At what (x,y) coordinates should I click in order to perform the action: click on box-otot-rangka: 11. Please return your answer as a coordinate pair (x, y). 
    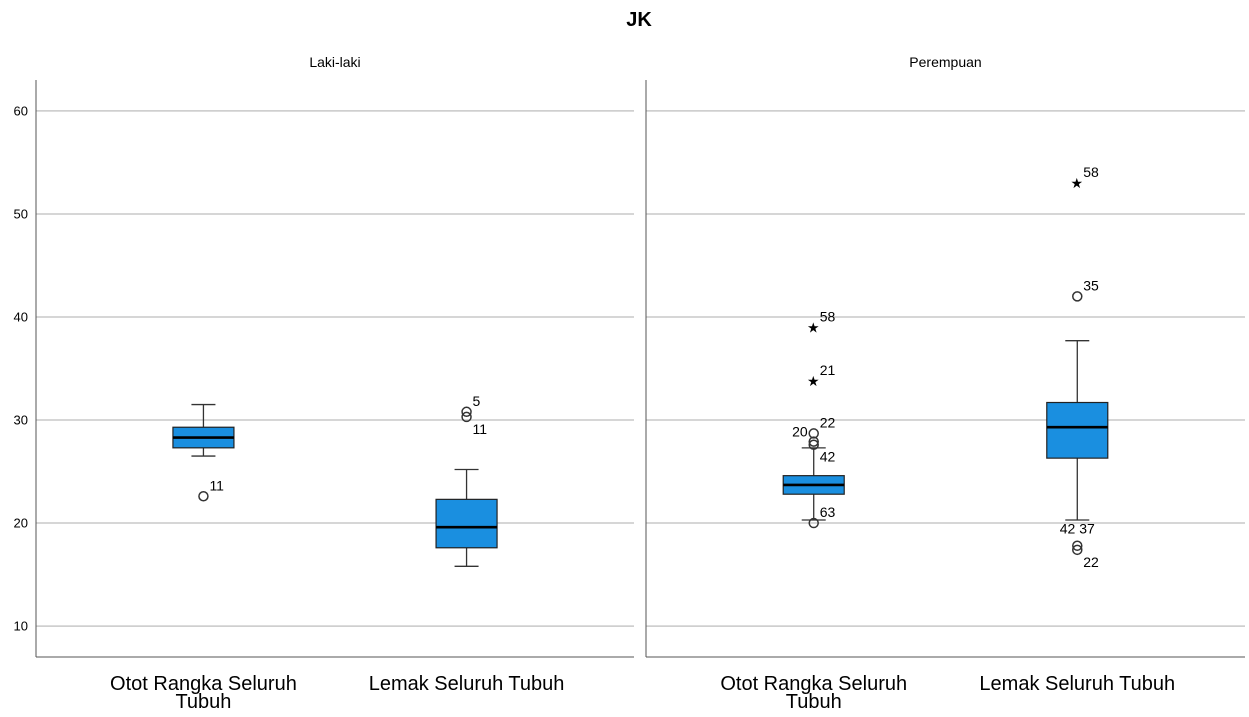
    Looking at the image, I should click on (203, 453).